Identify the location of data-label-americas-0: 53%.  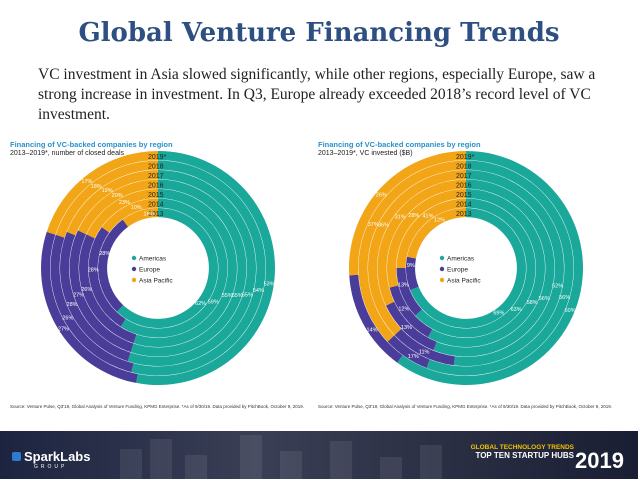
(269, 285).